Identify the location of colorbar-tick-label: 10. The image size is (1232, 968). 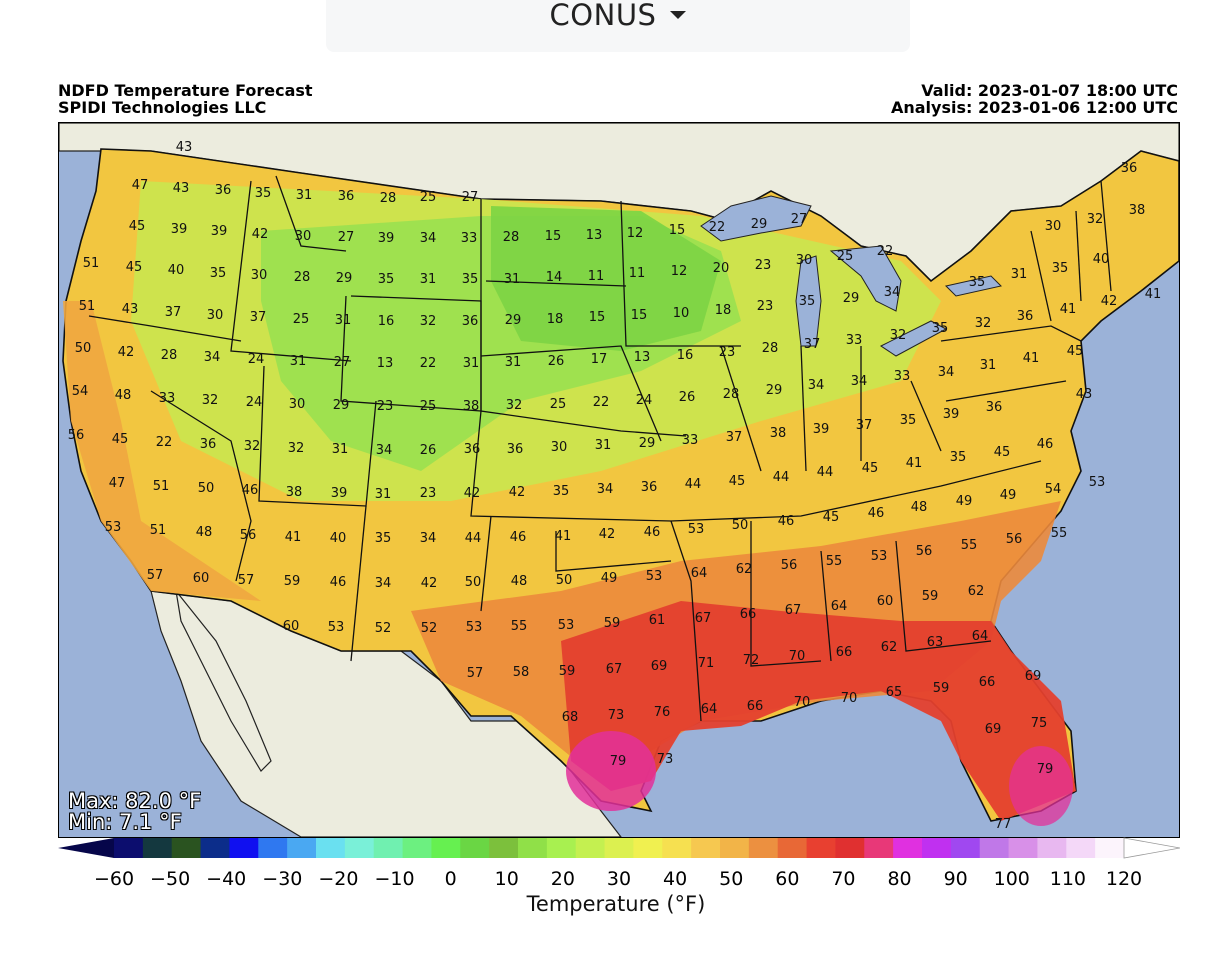
(506, 879).